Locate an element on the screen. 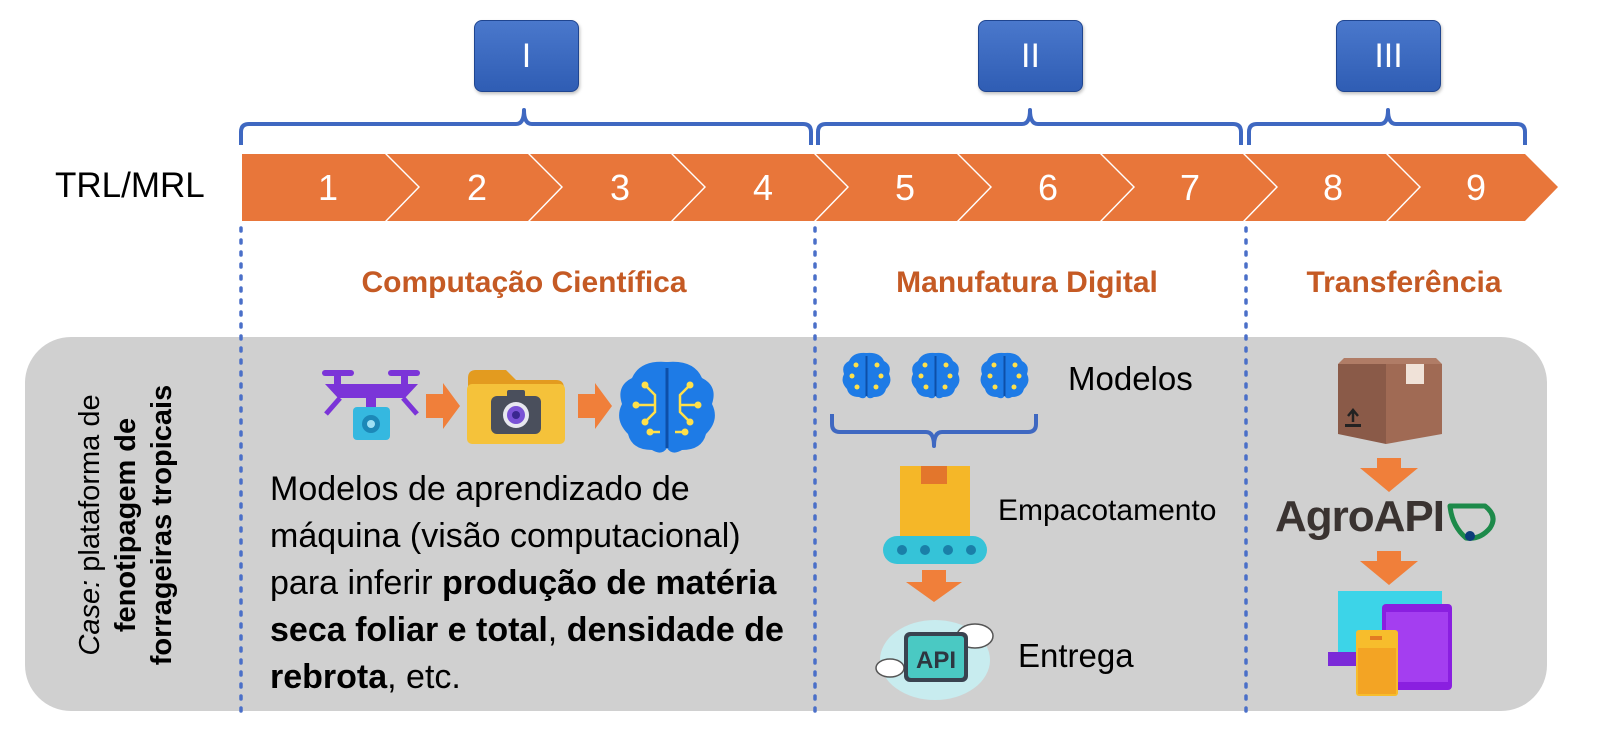 Image resolution: width=1600 pixels, height=750 pixels. section-title-transferencia: Transferência is located at coordinates (1404, 282).